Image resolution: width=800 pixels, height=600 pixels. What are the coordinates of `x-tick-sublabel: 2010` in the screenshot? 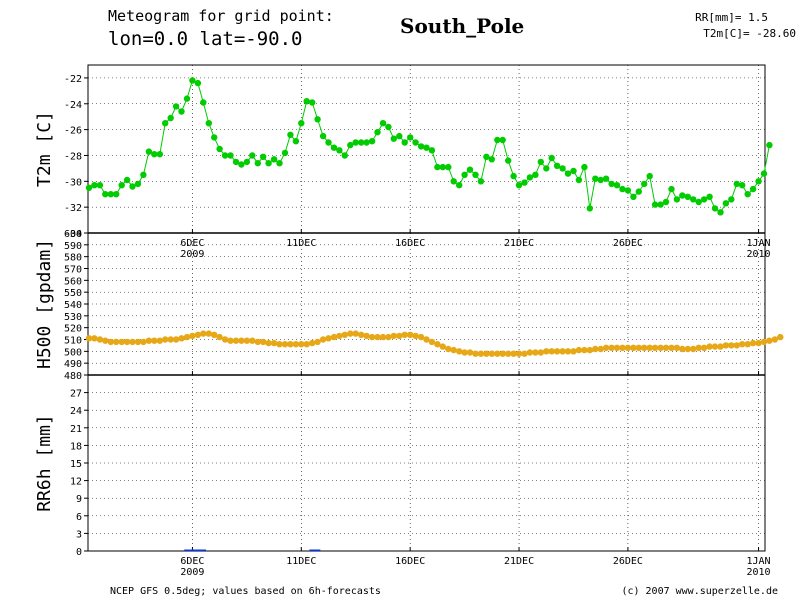 It's located at (759, 572).